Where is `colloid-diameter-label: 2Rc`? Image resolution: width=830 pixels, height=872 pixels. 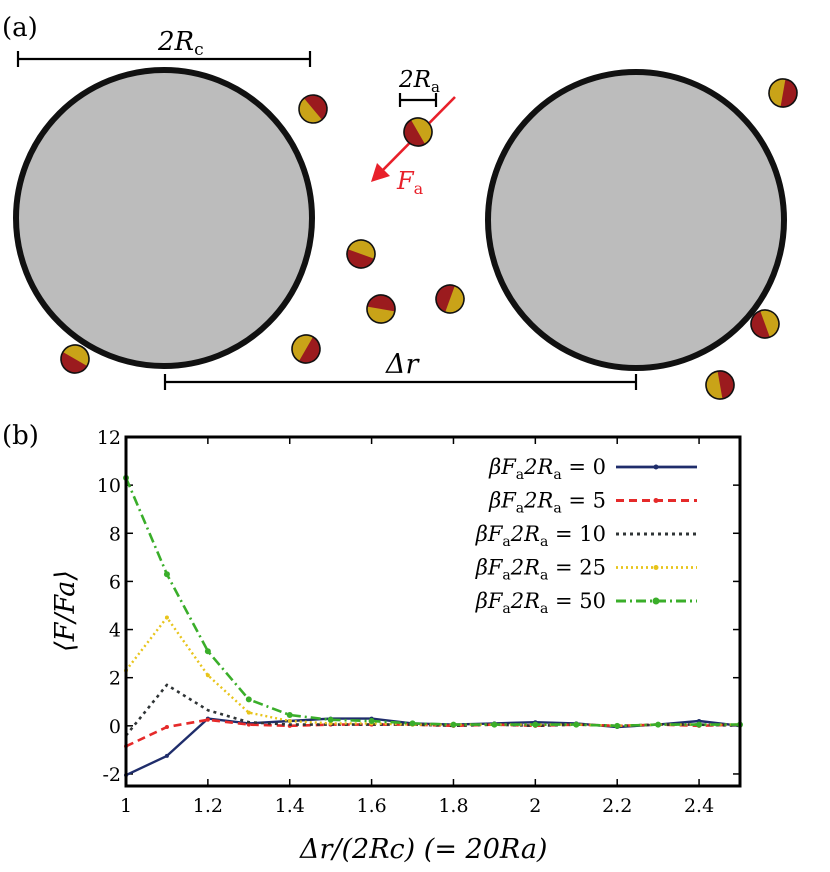
colloid-diameter-label: 2Rc is located at coordinates (180, 43).